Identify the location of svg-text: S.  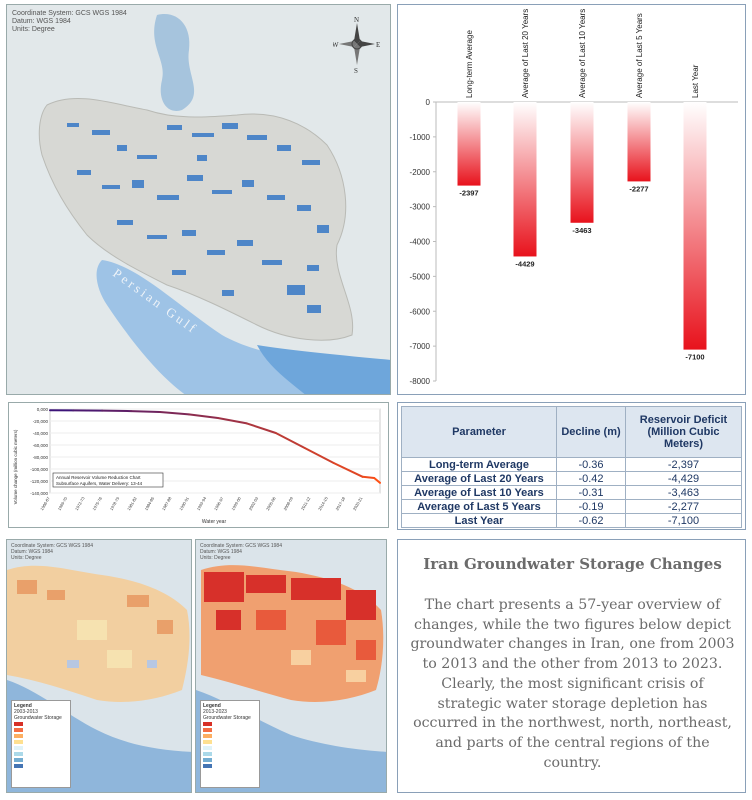
(356, 70).